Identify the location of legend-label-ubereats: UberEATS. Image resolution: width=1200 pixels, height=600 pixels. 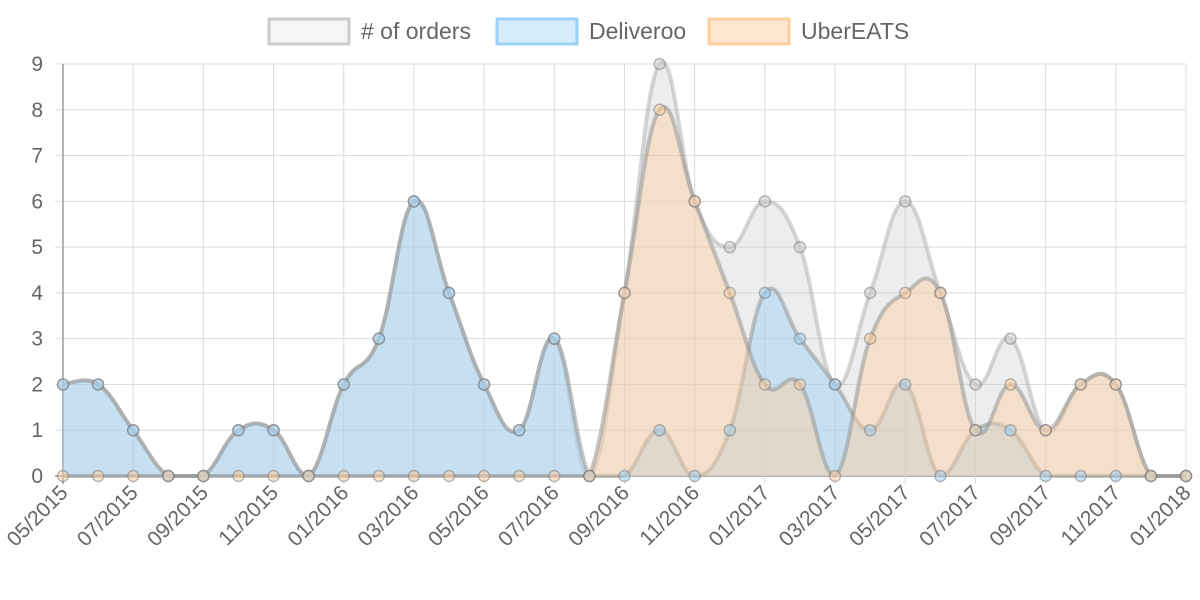
(855, 31).